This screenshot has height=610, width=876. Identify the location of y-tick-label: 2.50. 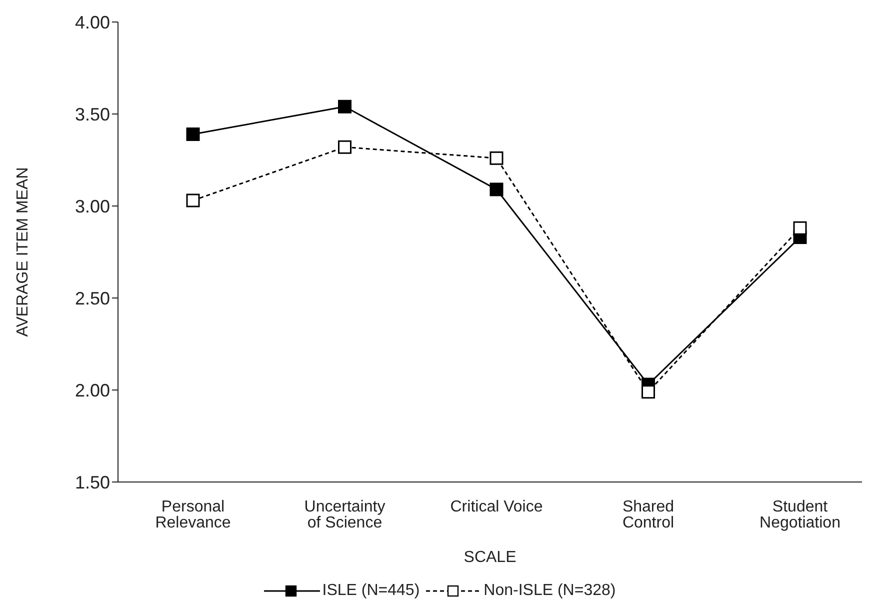
(92, 298).